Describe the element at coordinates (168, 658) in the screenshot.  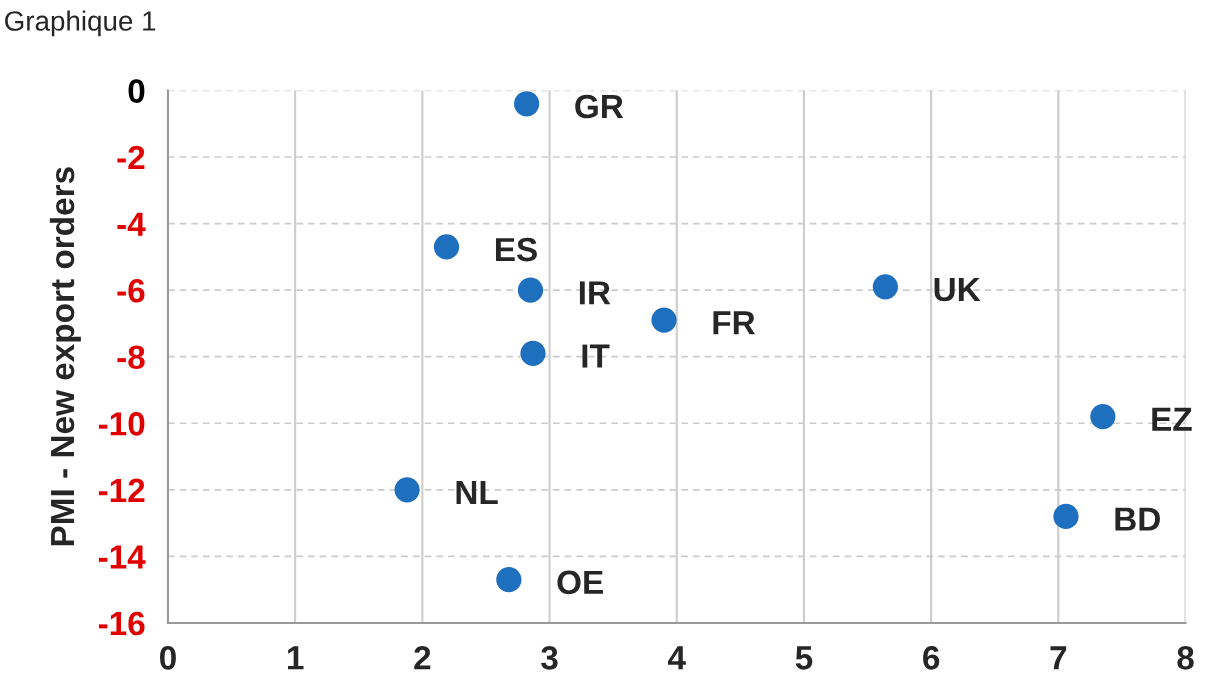
I see `x-tick-label: 0` at that location.